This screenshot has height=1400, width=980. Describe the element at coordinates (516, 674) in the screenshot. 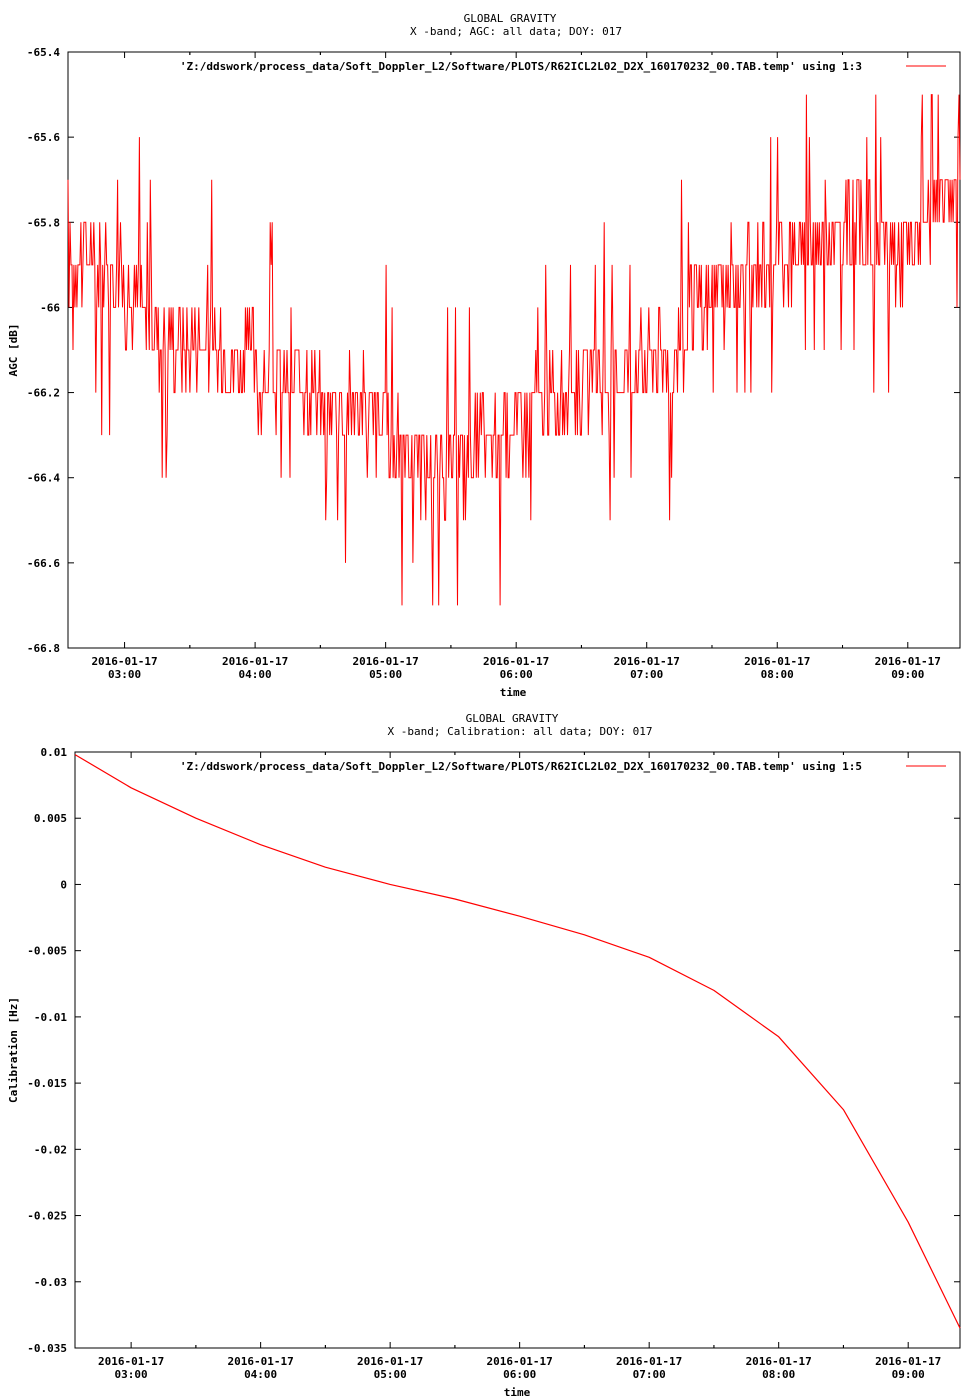

I see `agc-x-tick-time: 06:00` at that location.